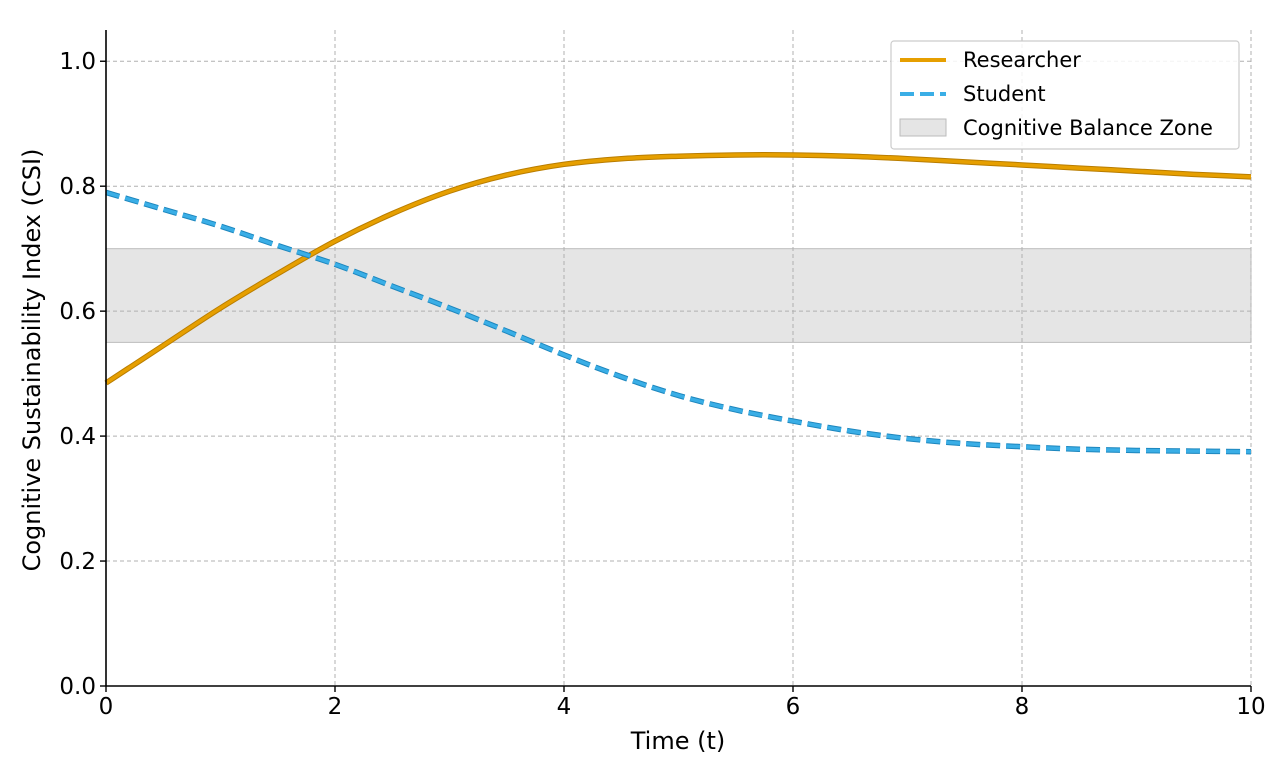 This screenshot has width=1281, height=778. What do you see at coordinates (1022, 707) in the screenshot?
I see `x-tick-label: 8` at bounding box center [1022, 707].